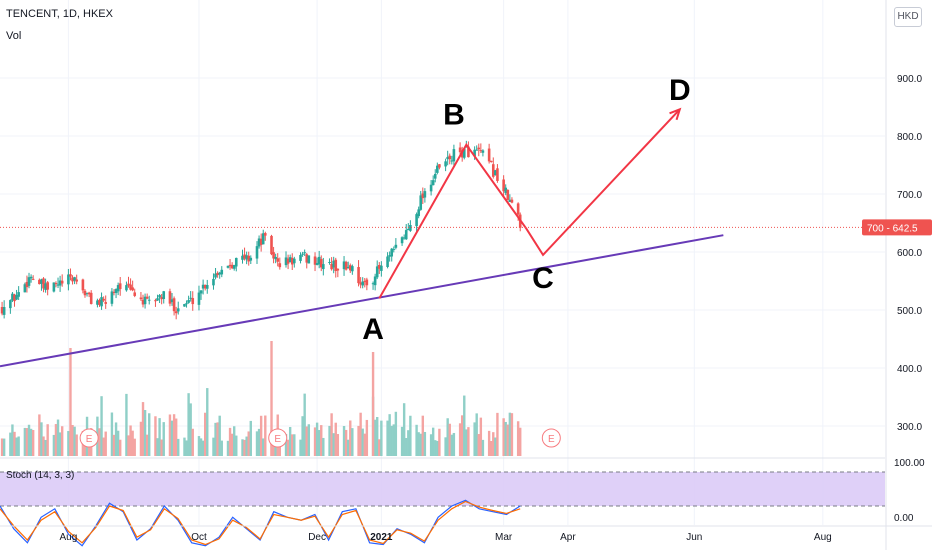  I want to click on y-tick-label: 600.0, so click(909, 253).